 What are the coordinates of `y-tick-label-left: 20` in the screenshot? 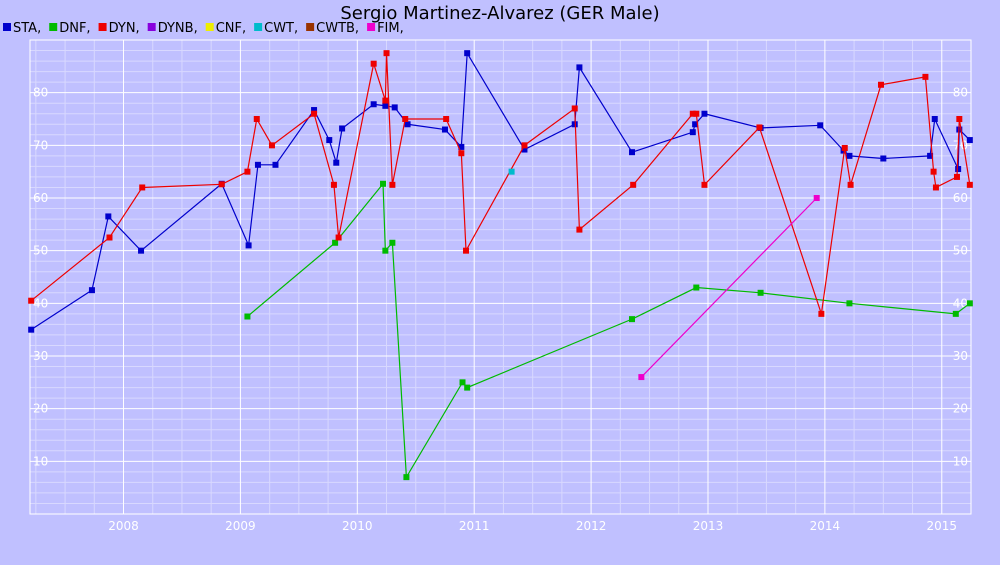 It's located at (40, 409).